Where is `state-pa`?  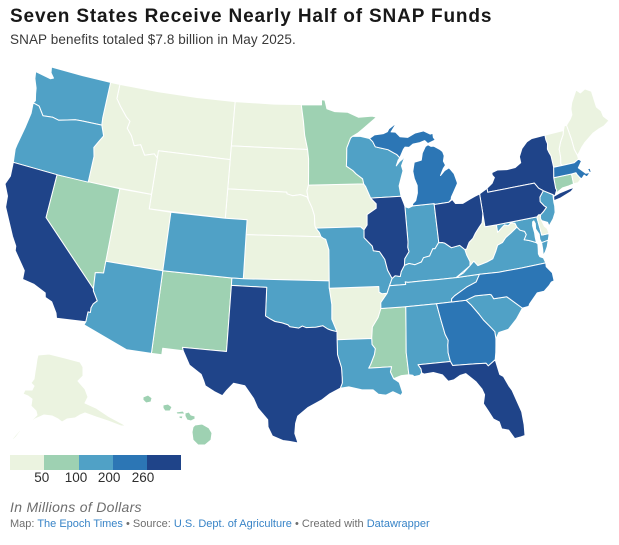 state-pa is located at coordinates (513, 205).